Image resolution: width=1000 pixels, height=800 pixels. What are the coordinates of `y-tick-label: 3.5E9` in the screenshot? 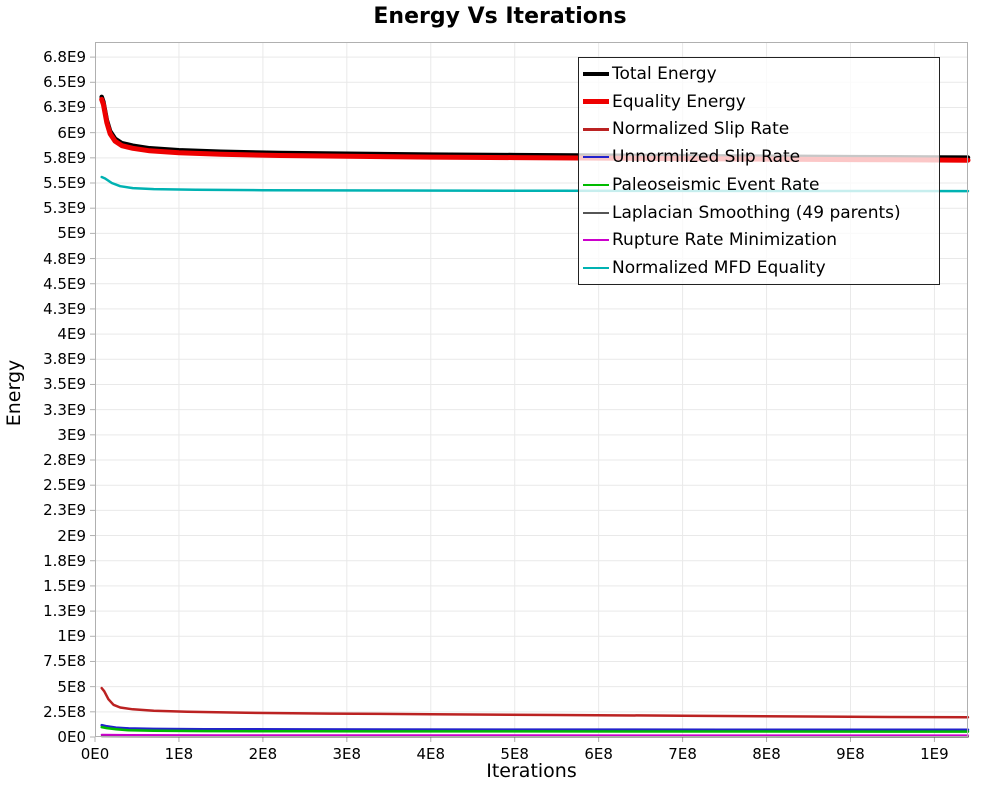 It's located at (64, 384).